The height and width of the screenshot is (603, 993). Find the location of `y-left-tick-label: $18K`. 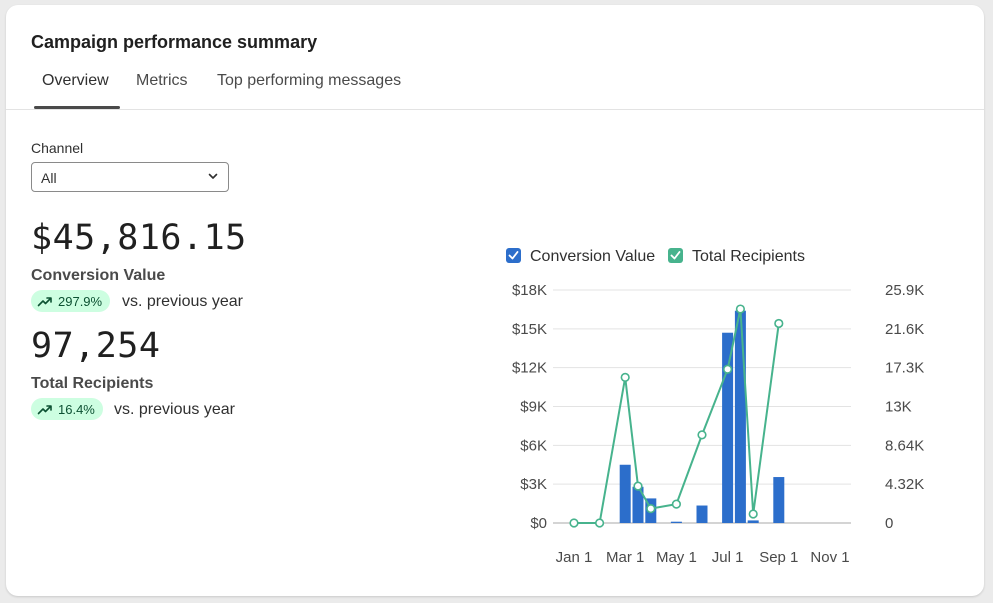

y-left-tick-label: $18K is located at coordinates (529, 290).